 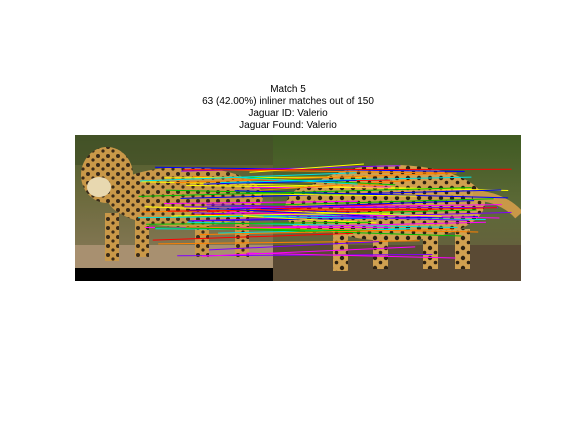 I want to click on title-jaguar-id: Jaguar ID: Valerio, so click(x=288, y=114).